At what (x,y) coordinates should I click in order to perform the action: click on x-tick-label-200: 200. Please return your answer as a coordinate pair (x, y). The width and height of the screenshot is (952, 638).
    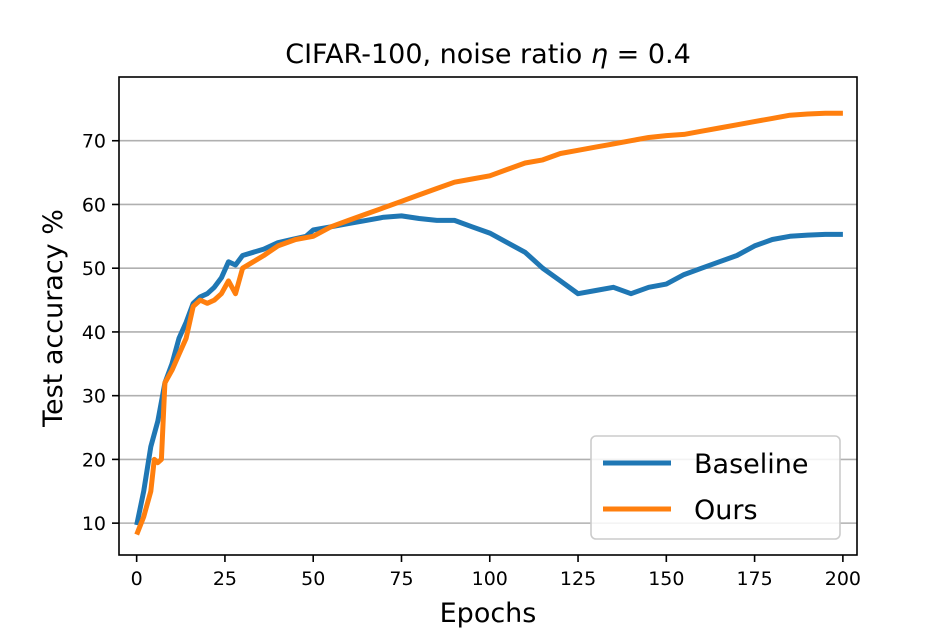
    Looking at the image, I should click on (843, 579).